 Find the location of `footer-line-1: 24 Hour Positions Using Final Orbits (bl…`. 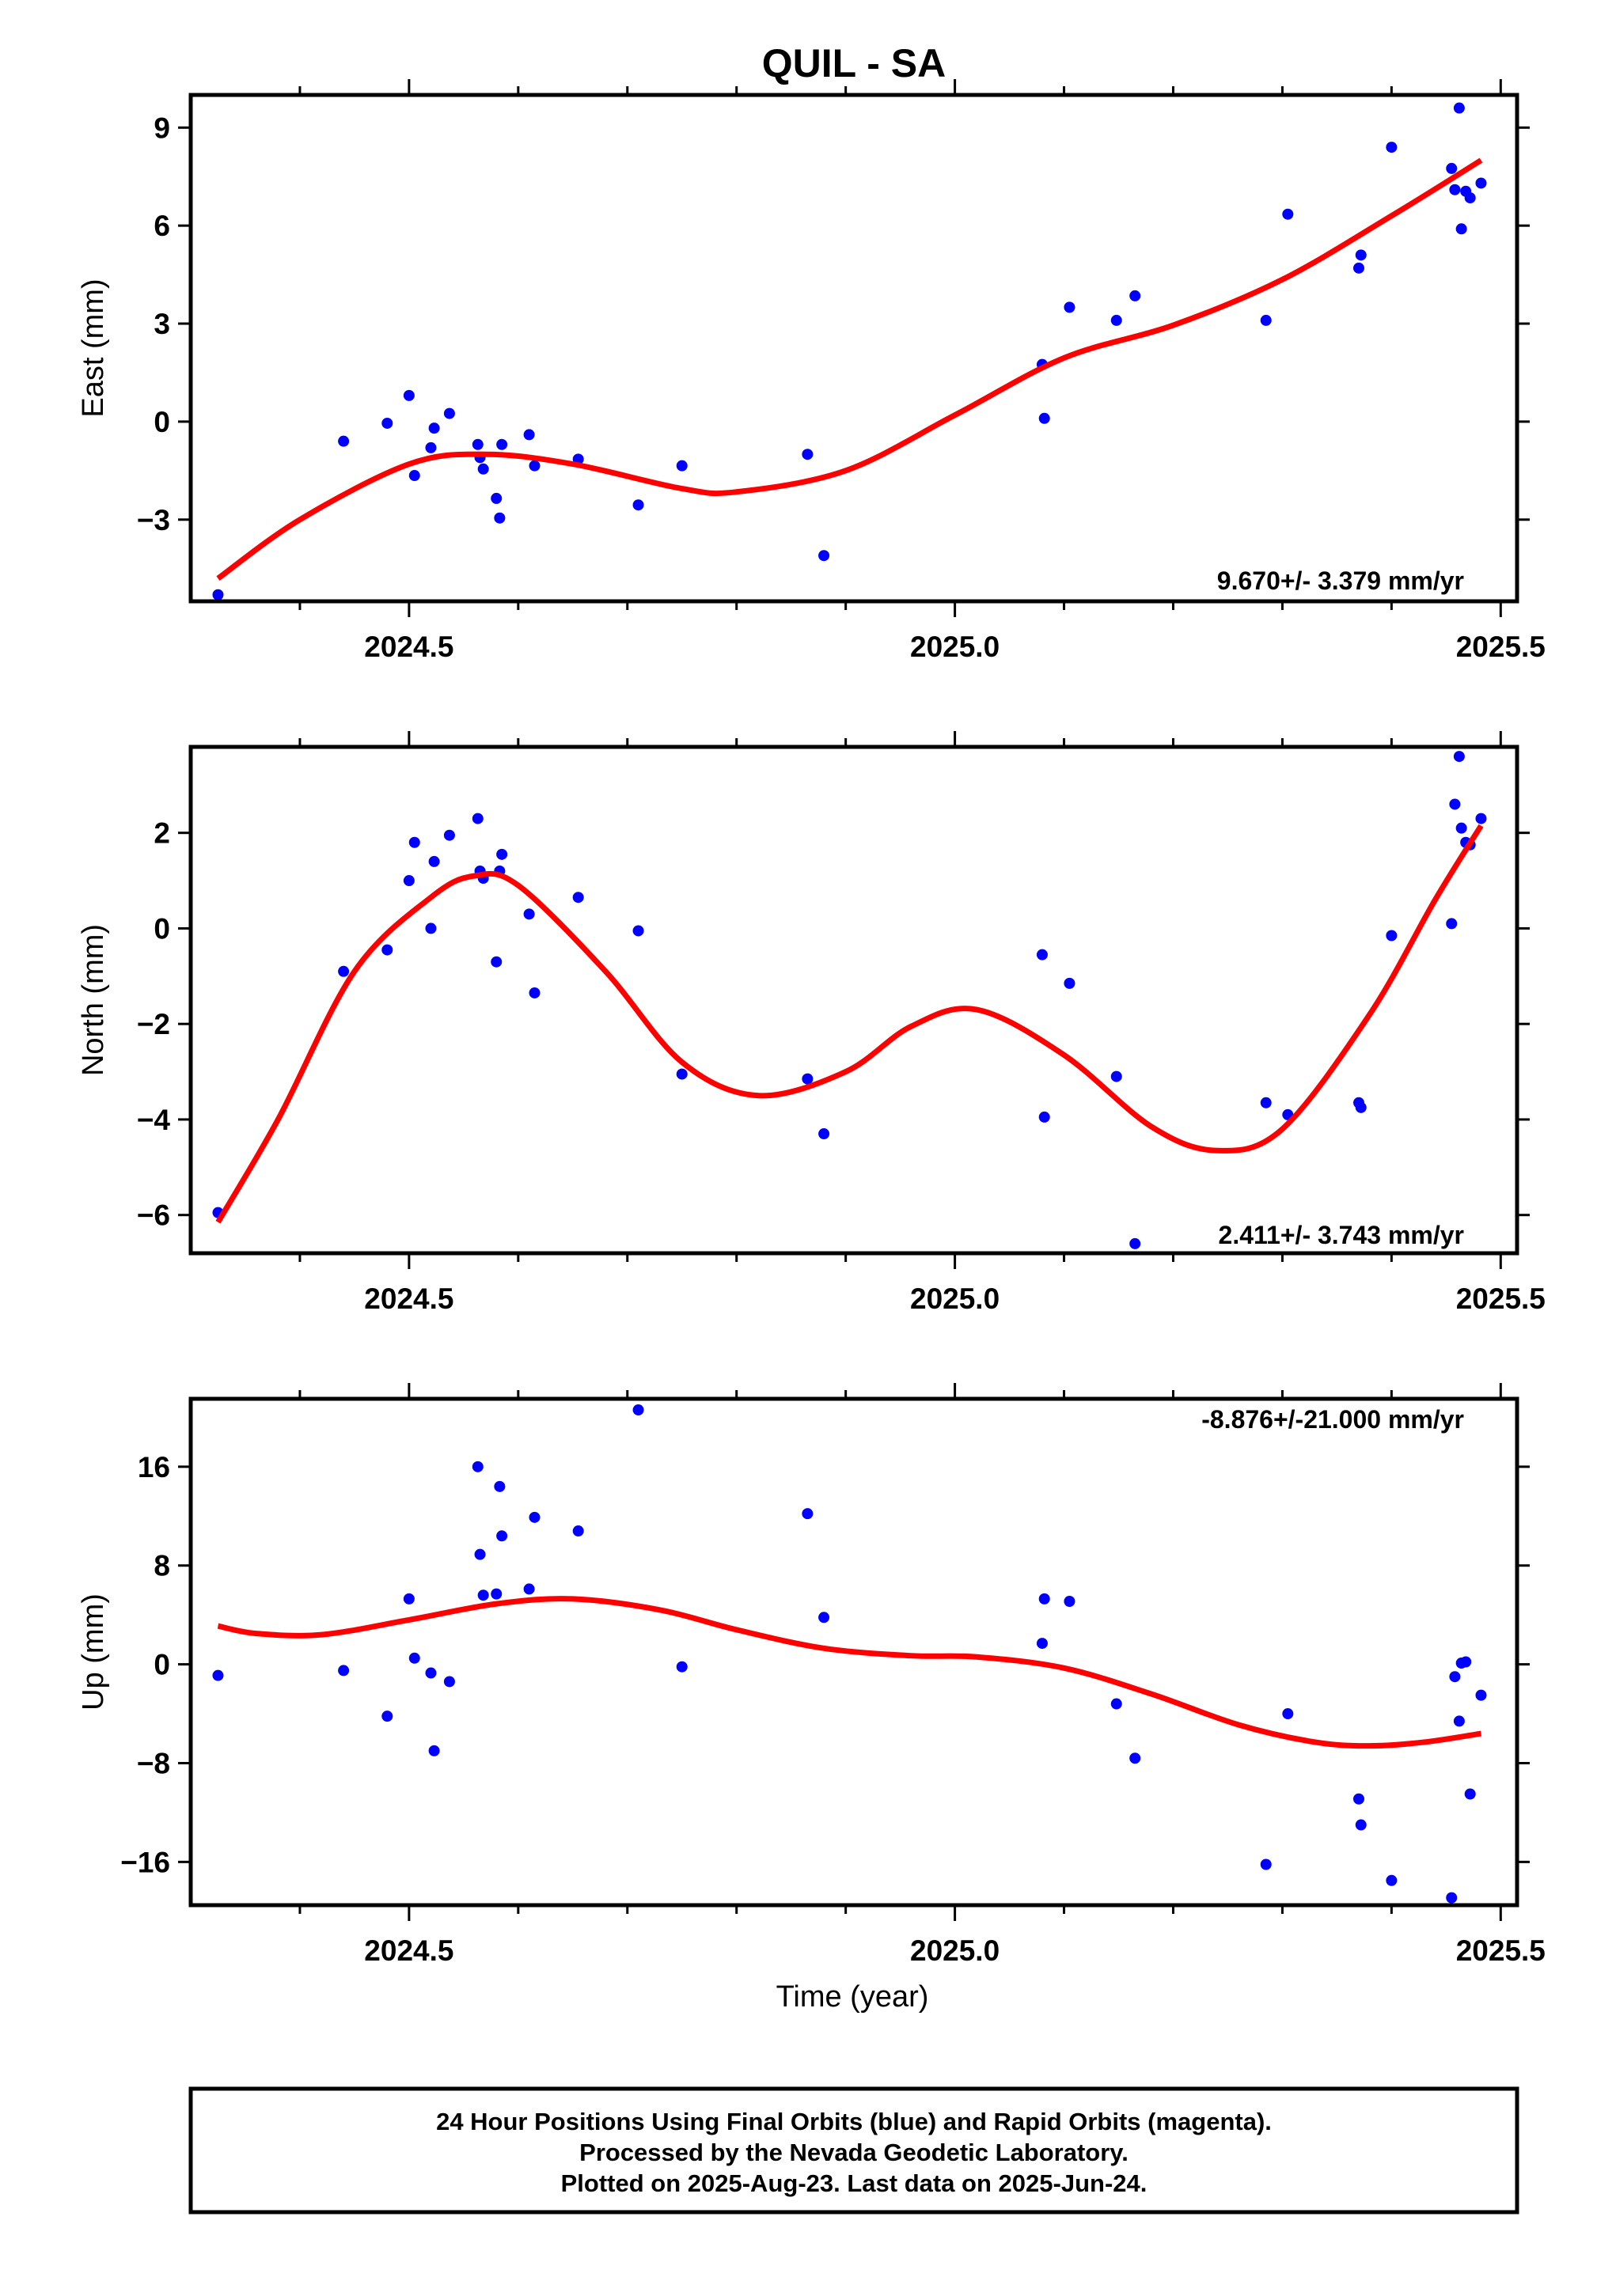

footer-line-1: 24 Hour Positions Using Final Orbits (bl… is located at coordinates (854, 2121).